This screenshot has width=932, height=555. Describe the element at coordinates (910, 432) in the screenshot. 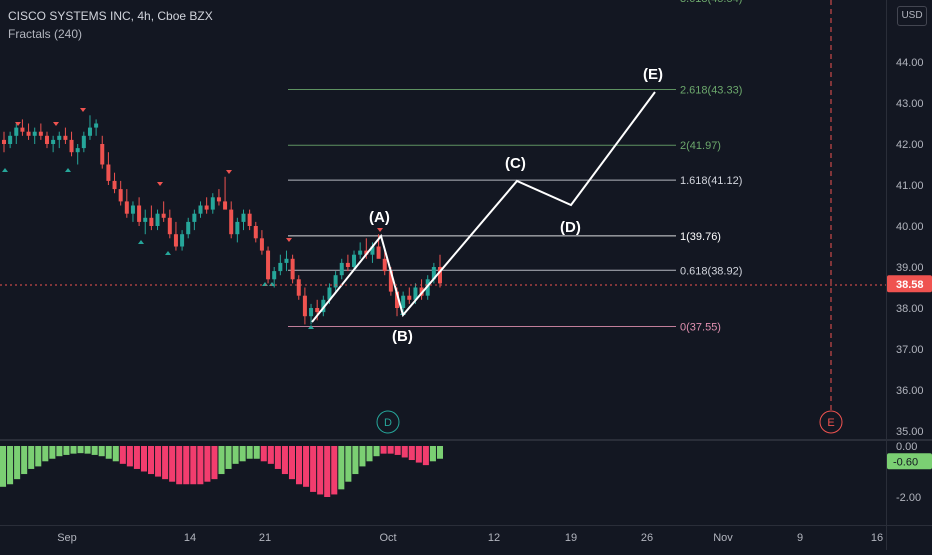

I see `price-tick-label: 35.00` at that location.